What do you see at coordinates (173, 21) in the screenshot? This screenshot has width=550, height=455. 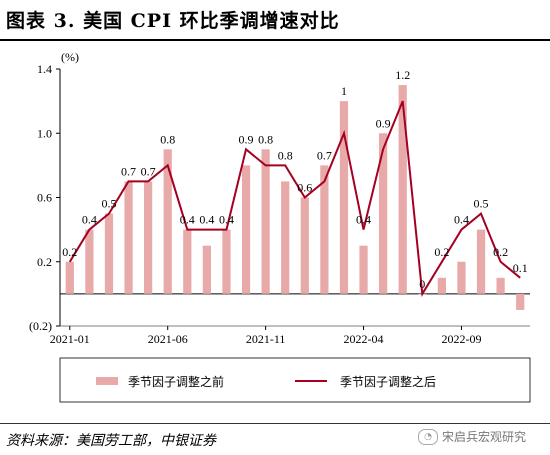 I see `chart-title: 图表 3. 美国 CPI 环比季调增速对比` at bounding box center [173, 21].